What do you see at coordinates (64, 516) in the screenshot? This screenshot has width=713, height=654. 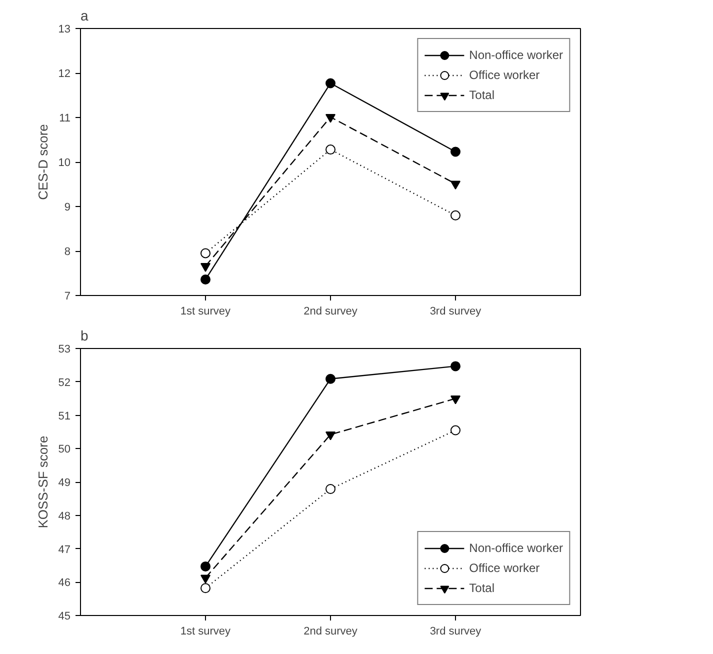 I see `y-tick-label: 48` at bounding box center [64, 516].